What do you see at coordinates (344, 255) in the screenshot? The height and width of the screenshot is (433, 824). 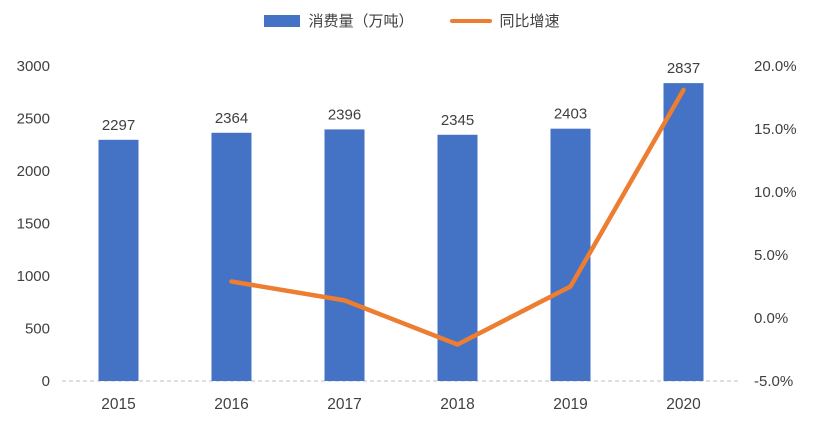 I see `bar-2017` at bounding box center [344, 255].